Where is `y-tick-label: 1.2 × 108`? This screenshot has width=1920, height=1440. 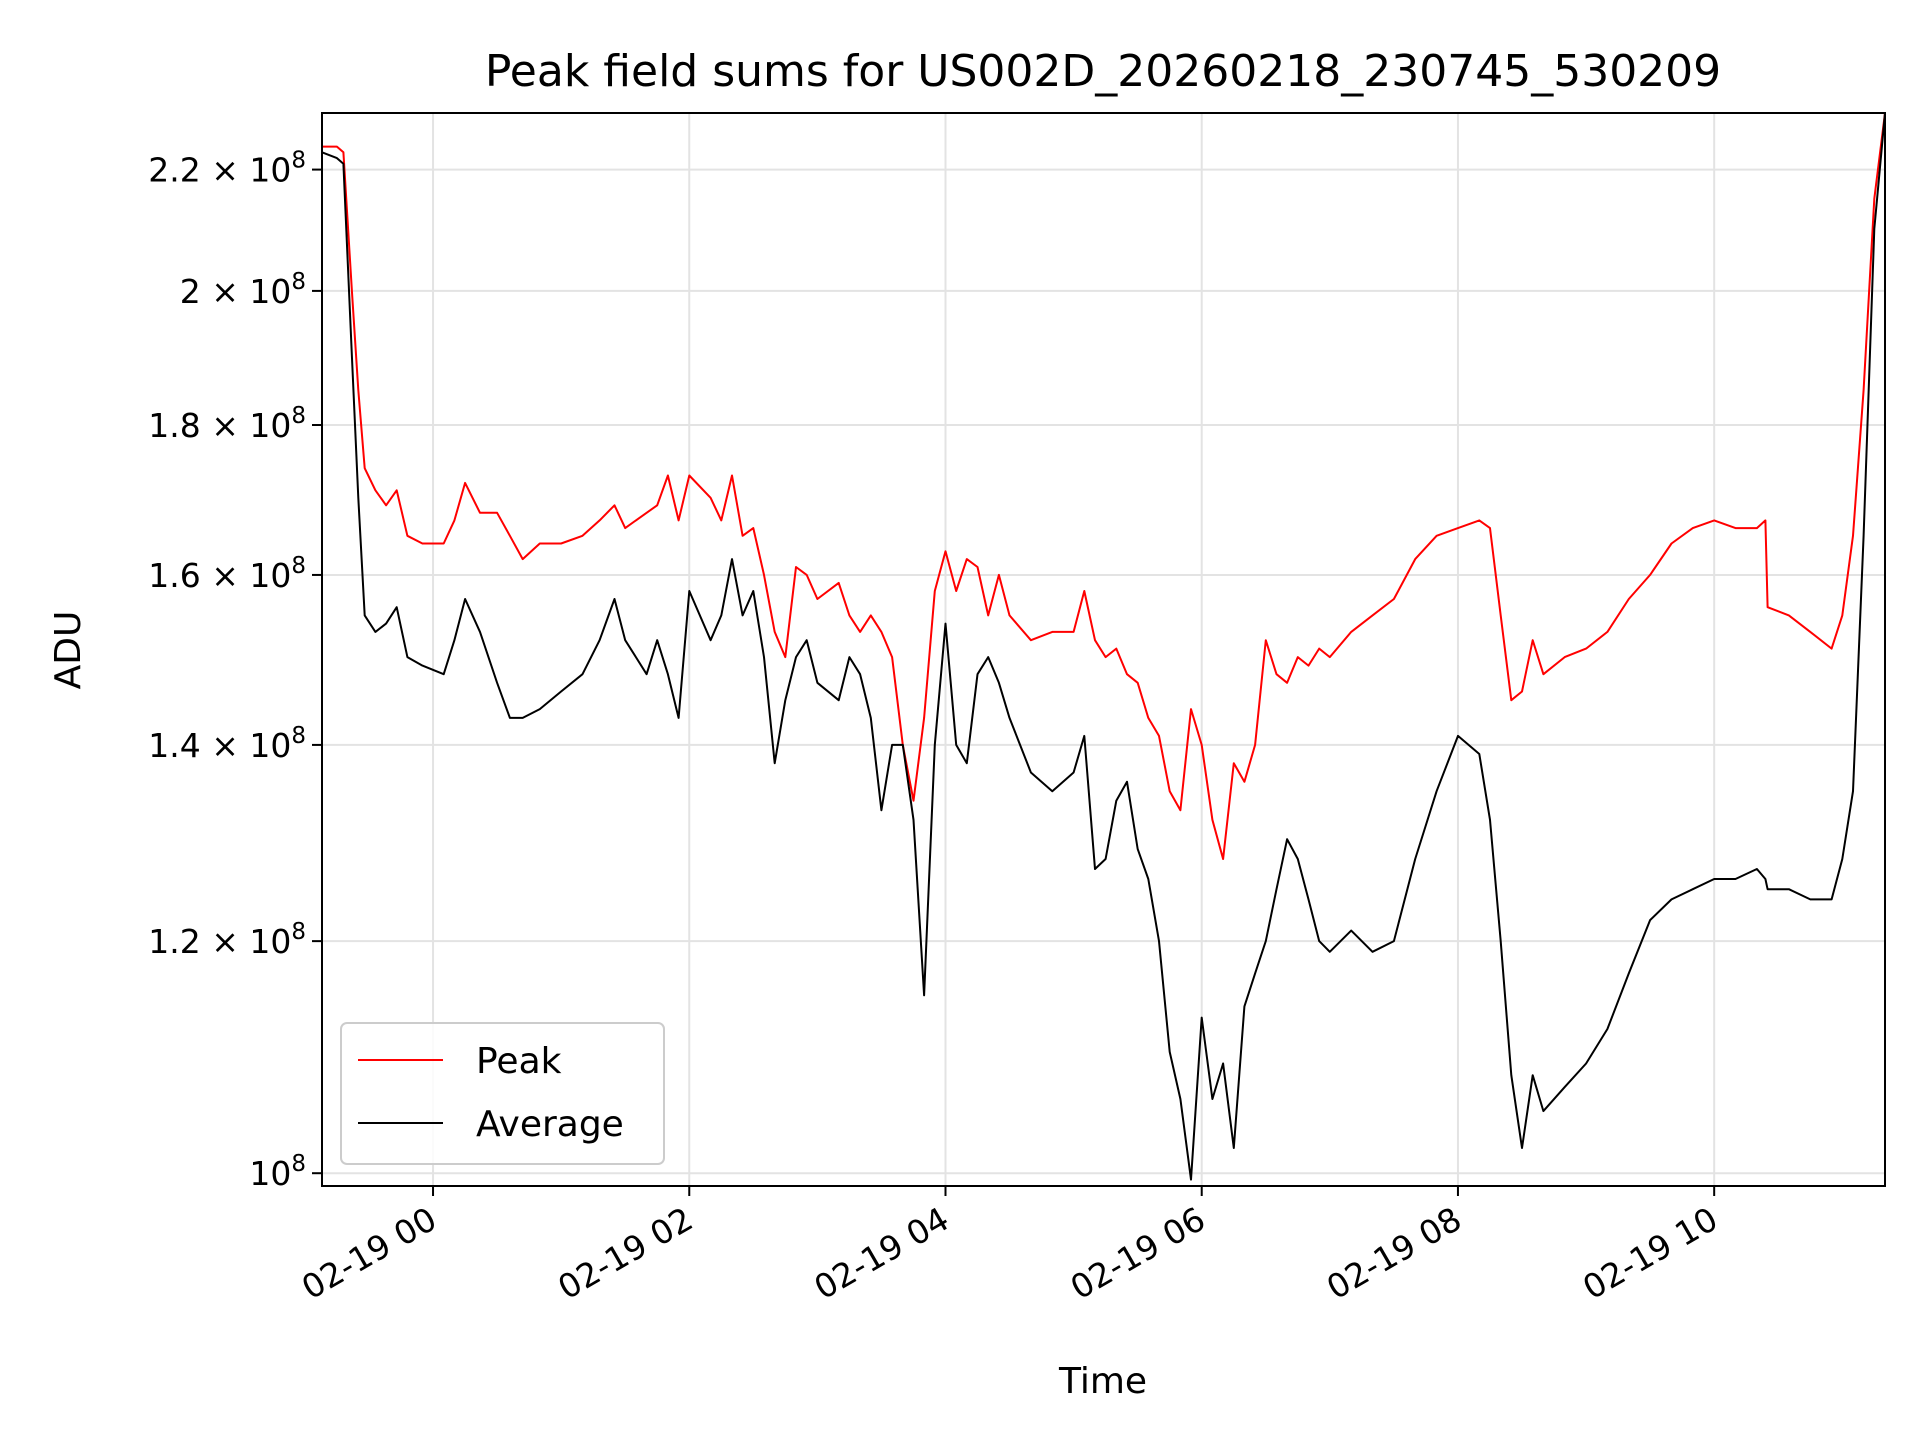
y-tick-label: 1.2 × 108 is located at coordinates (227, 940).